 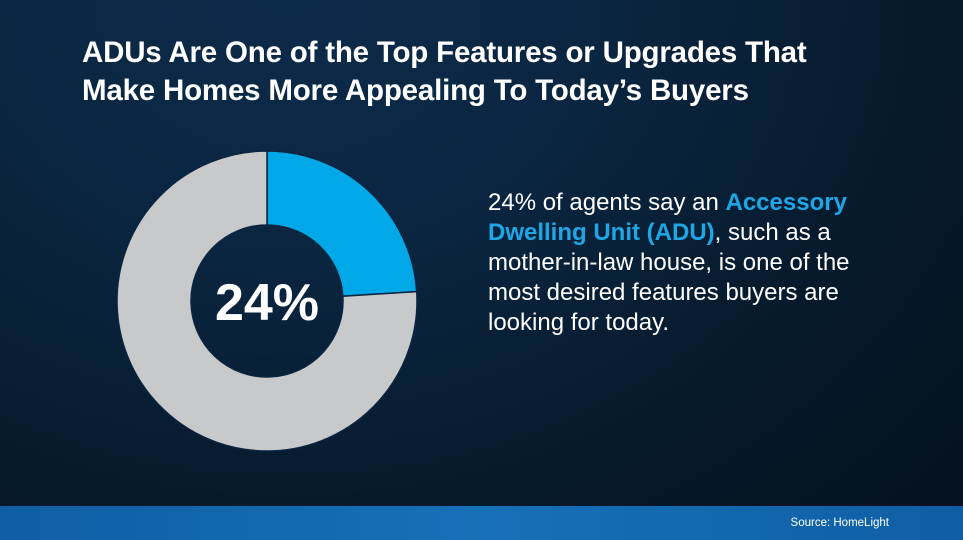 I want to click on description-highlight: Accessory Dwelling Unit (ADU), so click(x=667, y=217).